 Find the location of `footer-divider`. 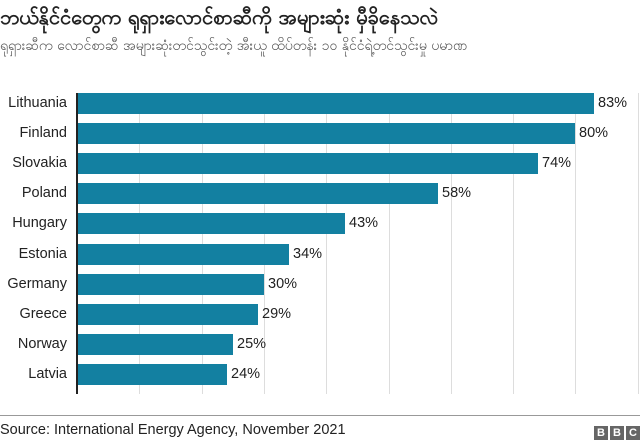

footer-divider is located at coordinates (320, 415).